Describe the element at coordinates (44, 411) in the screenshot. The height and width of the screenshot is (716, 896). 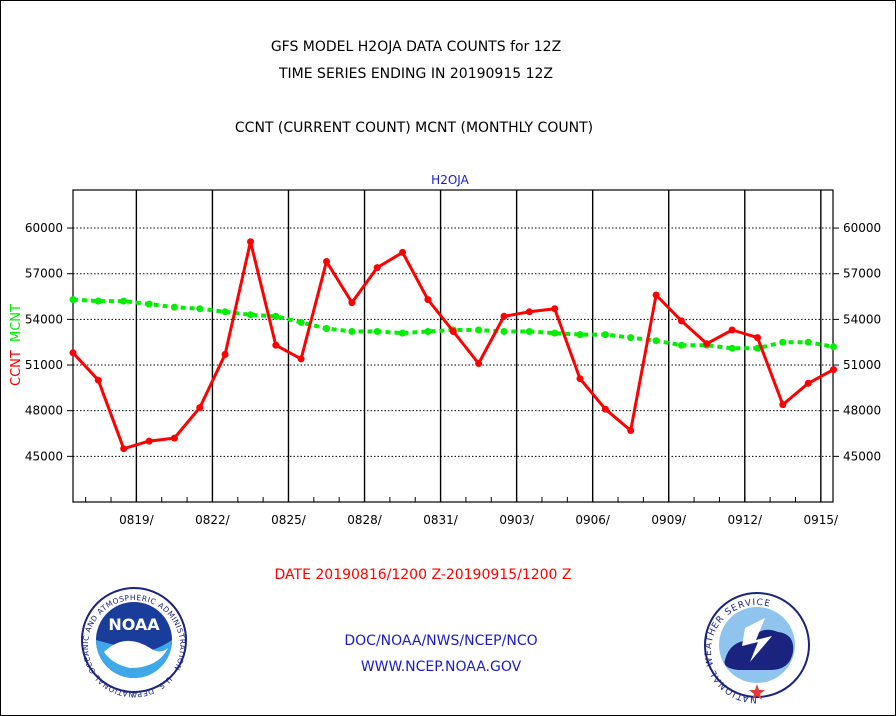
I see `y-tick-label-left: 48000` at that location.